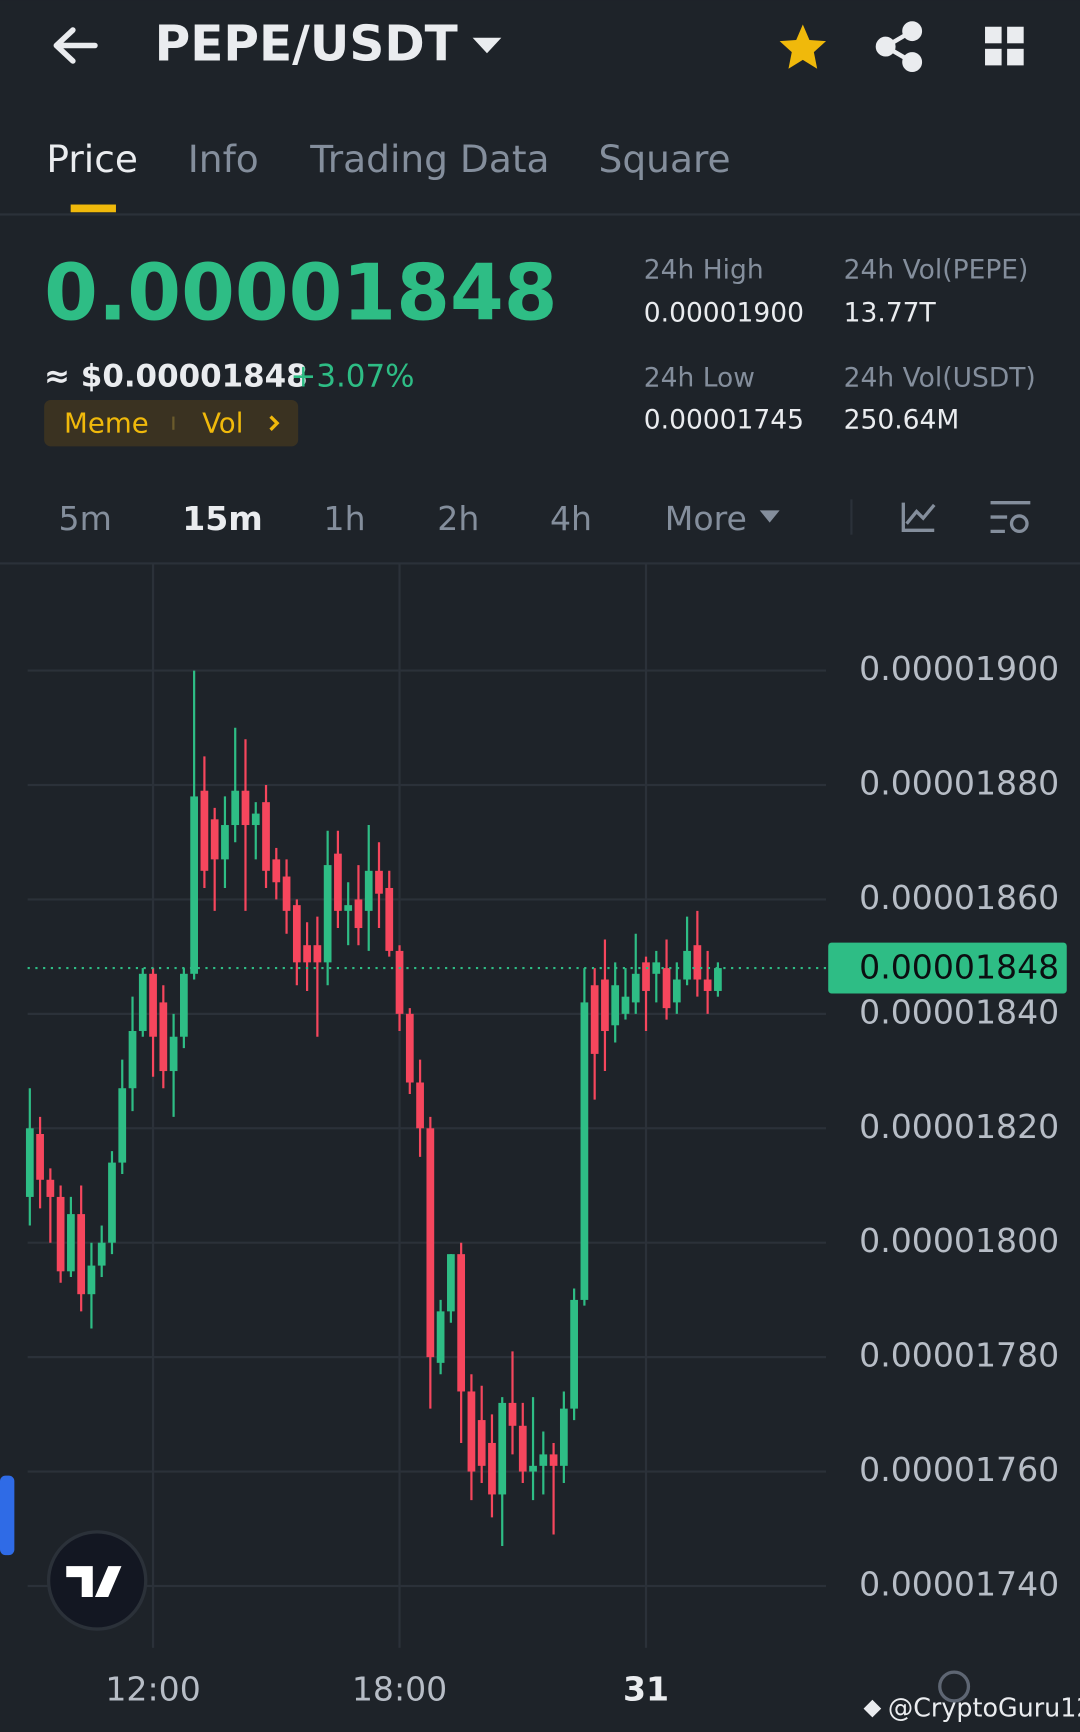 Image resolution: width=1080 pixels, height=1732 pixels. What do you see at coordinates (429, 159) in the screenshot?
I see `tab: Trading Data` at bounding box center [429, 159].